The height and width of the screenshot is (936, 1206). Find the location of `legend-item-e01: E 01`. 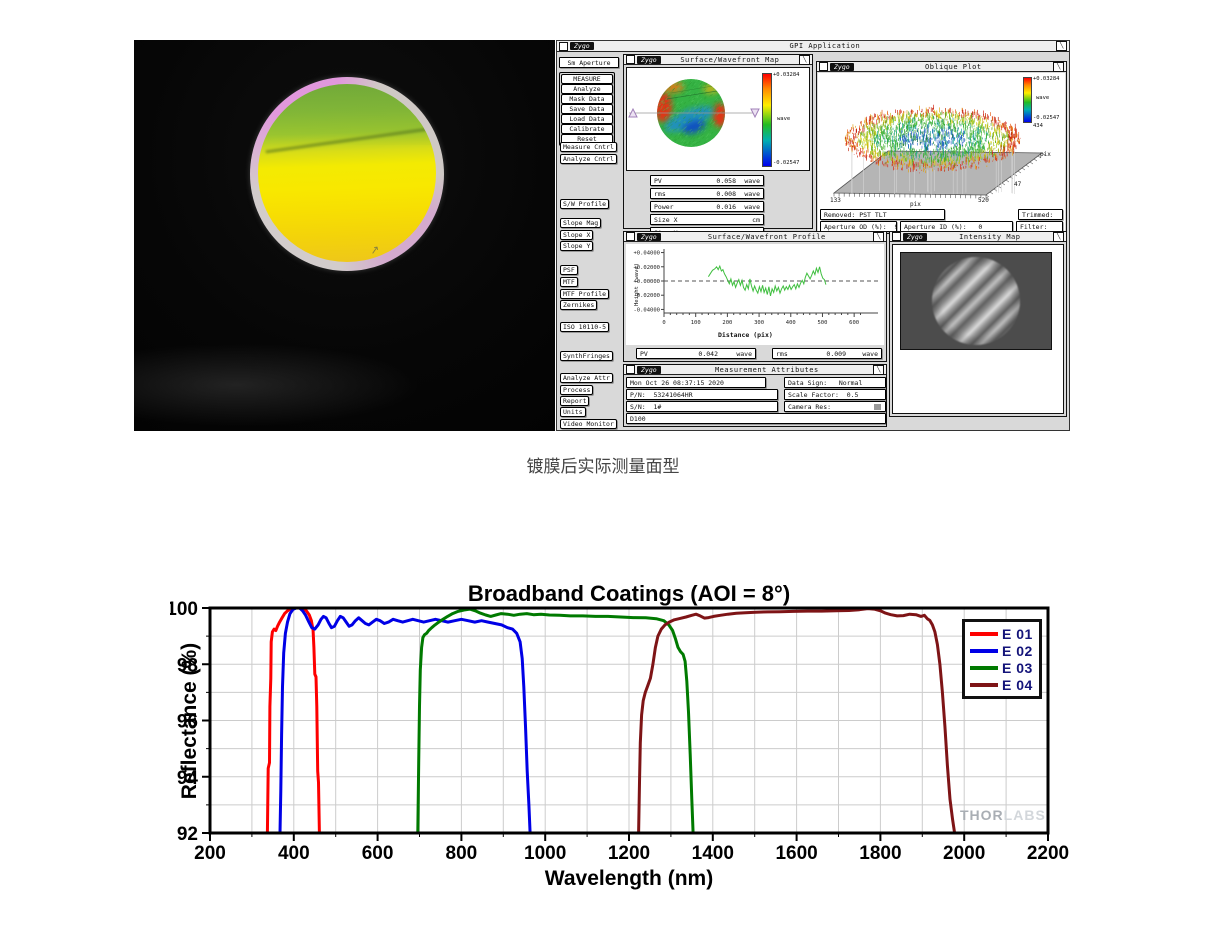

legend-item-e01: E 01 is located at coordinates (1002, 633).